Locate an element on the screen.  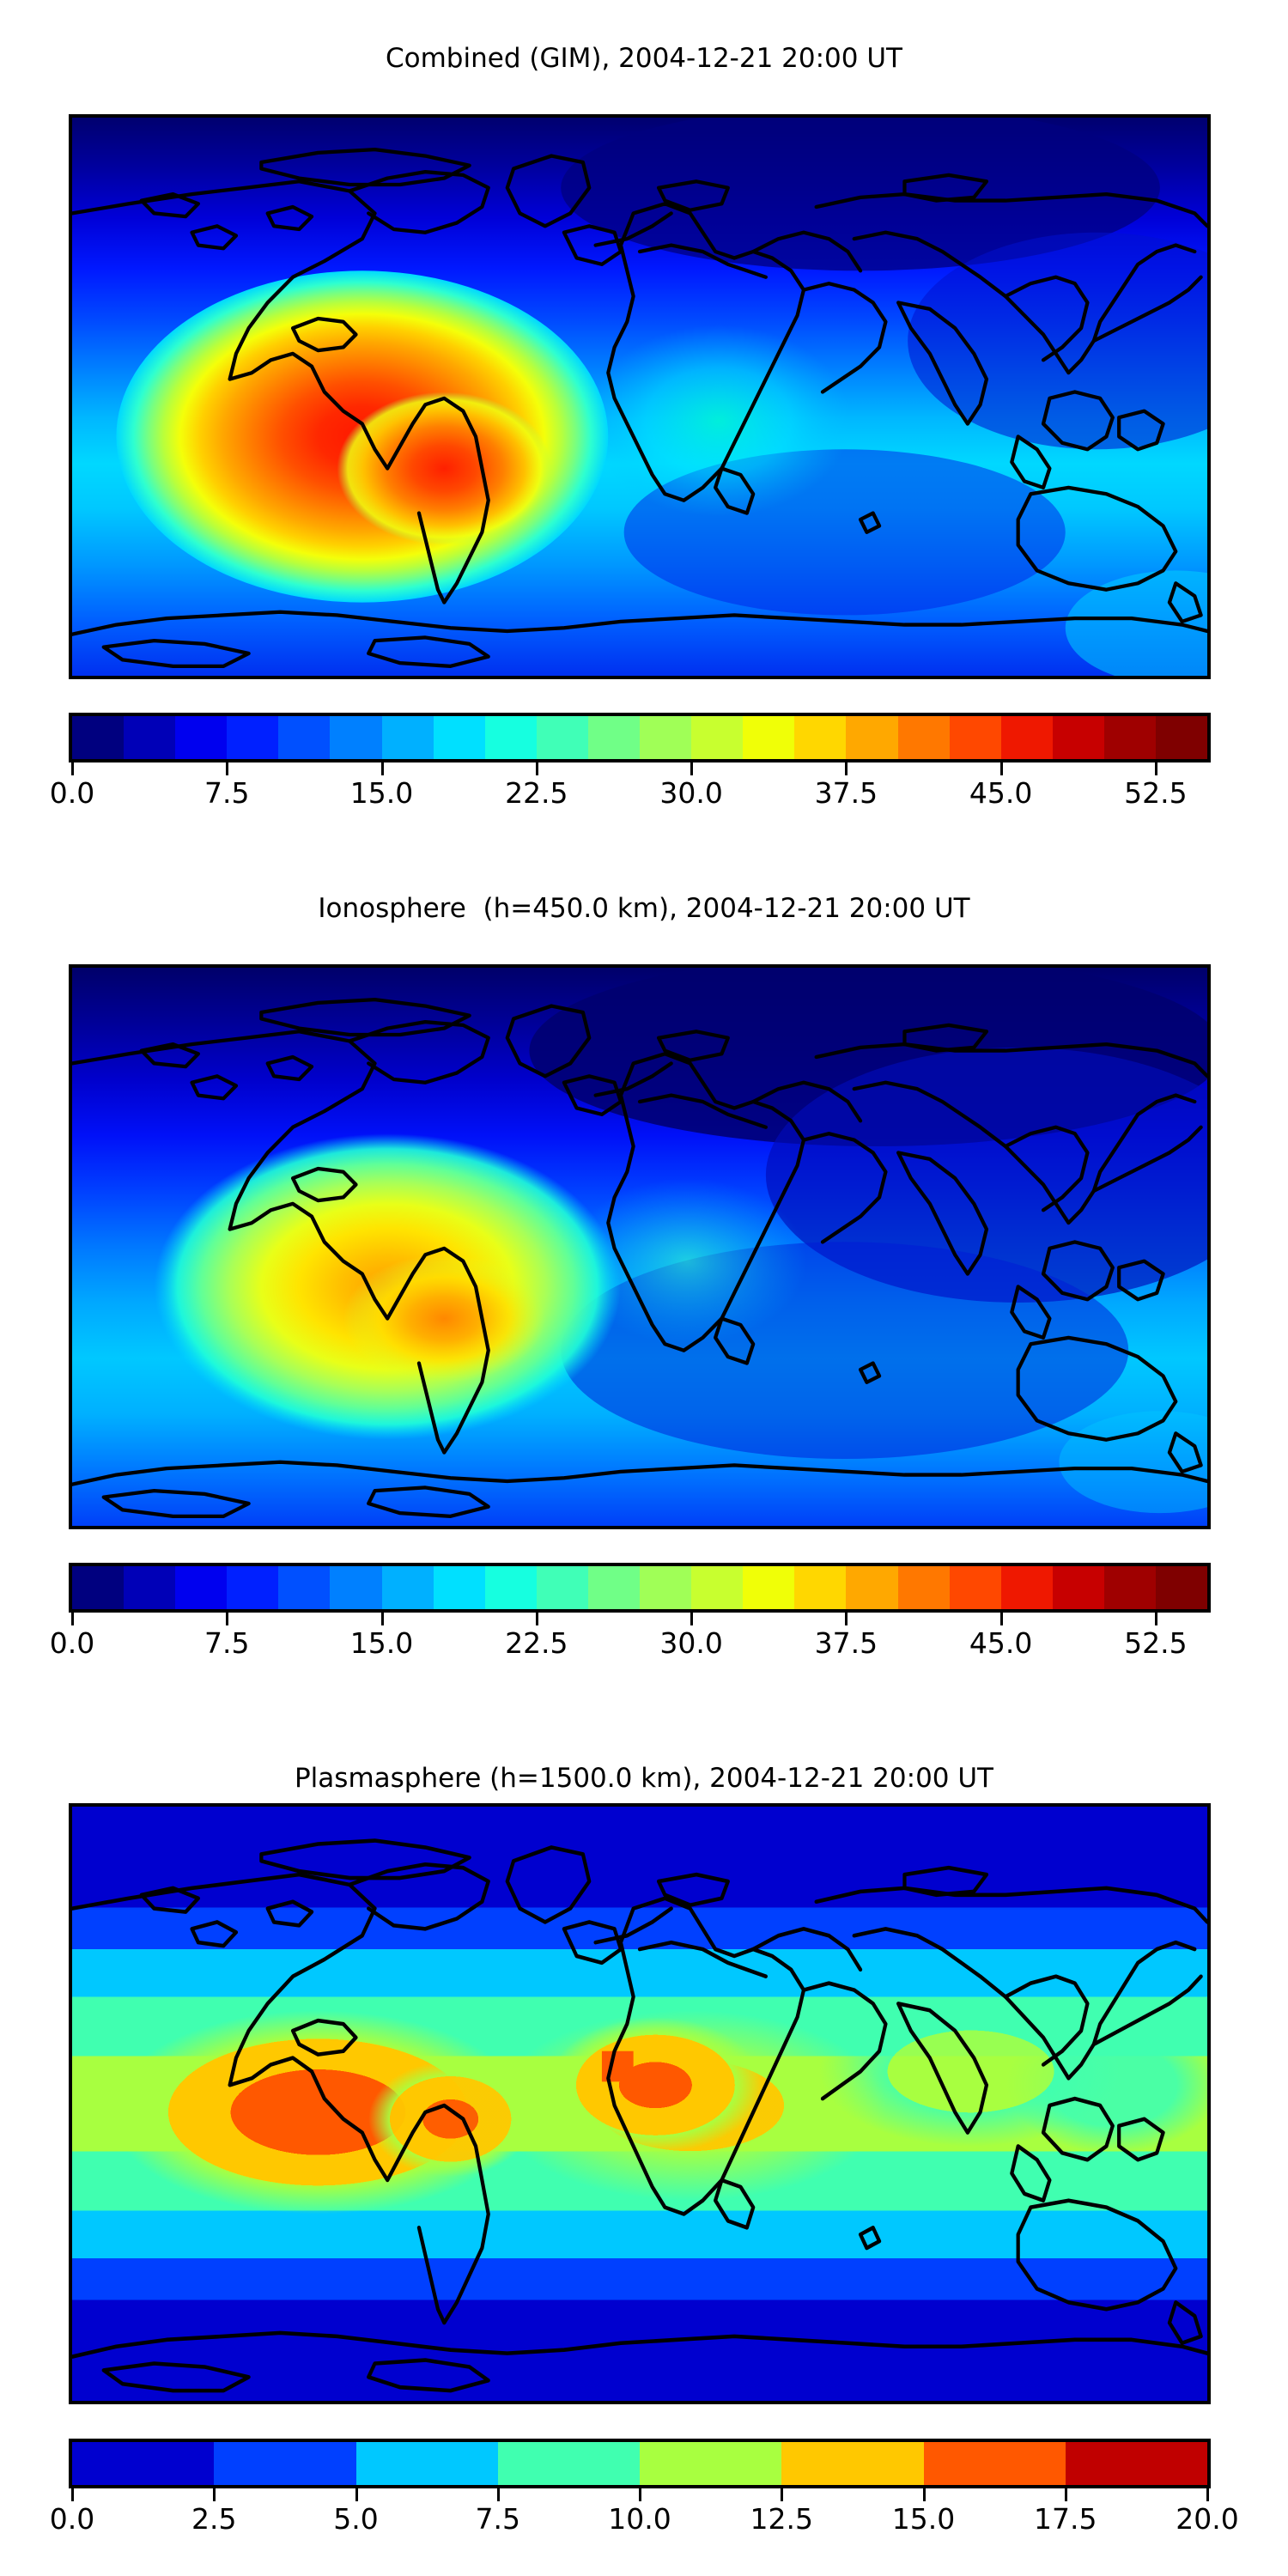
colorbar-tick-label: 17.5 is located at coordinates (1065, 2519).